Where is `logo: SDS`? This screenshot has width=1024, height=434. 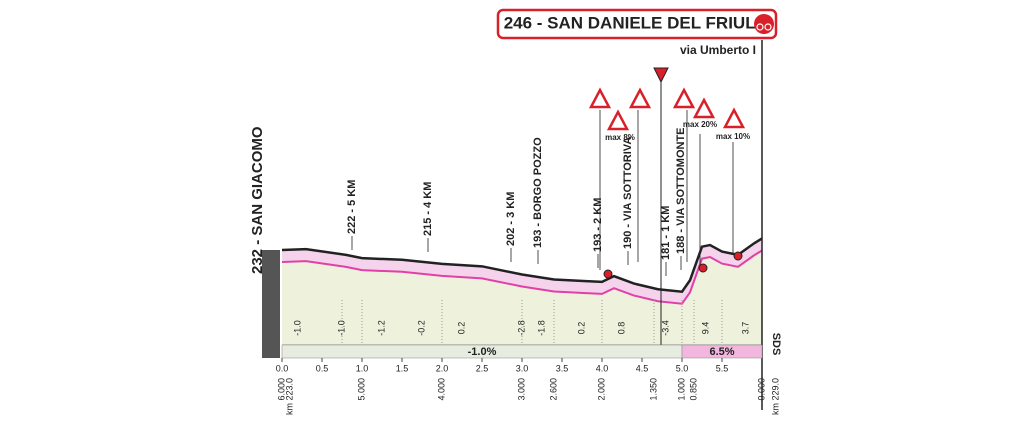 logo: SDS is located at coordinates (776, 344).